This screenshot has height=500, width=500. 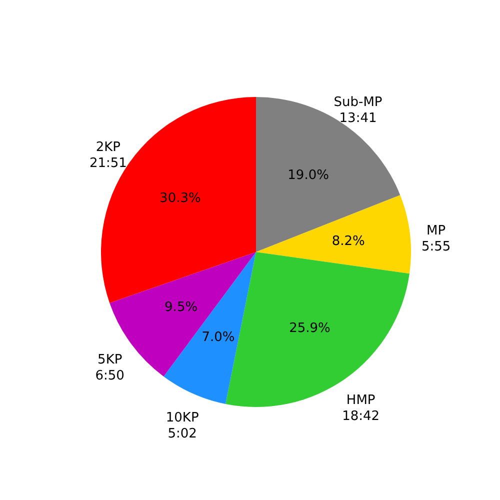 What do you see at coordinates (436, 239) in the screenshot?
I see `slice-label: MP 5:55` at bounding box center [436, 239].